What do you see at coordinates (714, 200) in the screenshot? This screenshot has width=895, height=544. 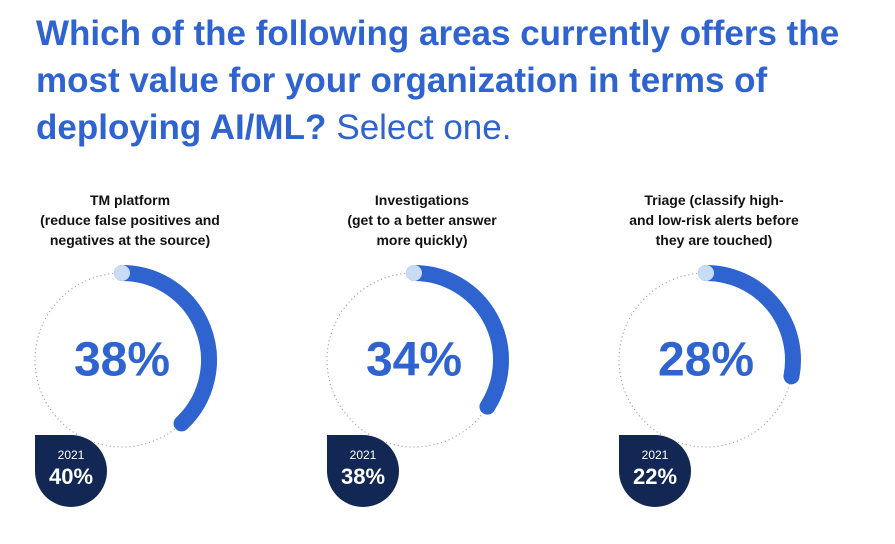 I see `panel-label-line: Triage (classify high-` at bounding box center [714, 200].